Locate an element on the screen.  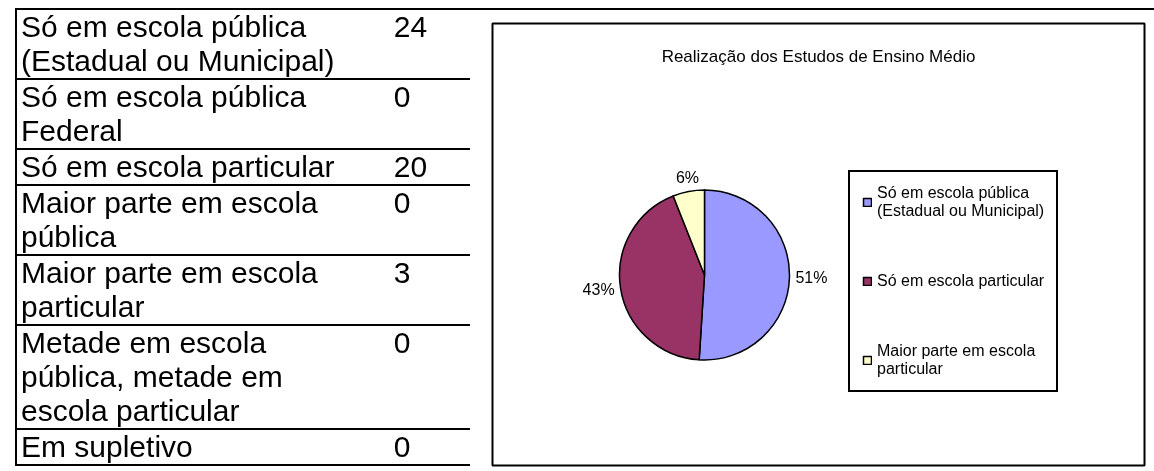
category-label: Só em escola pública Federal is located at coordinates (164, 114).